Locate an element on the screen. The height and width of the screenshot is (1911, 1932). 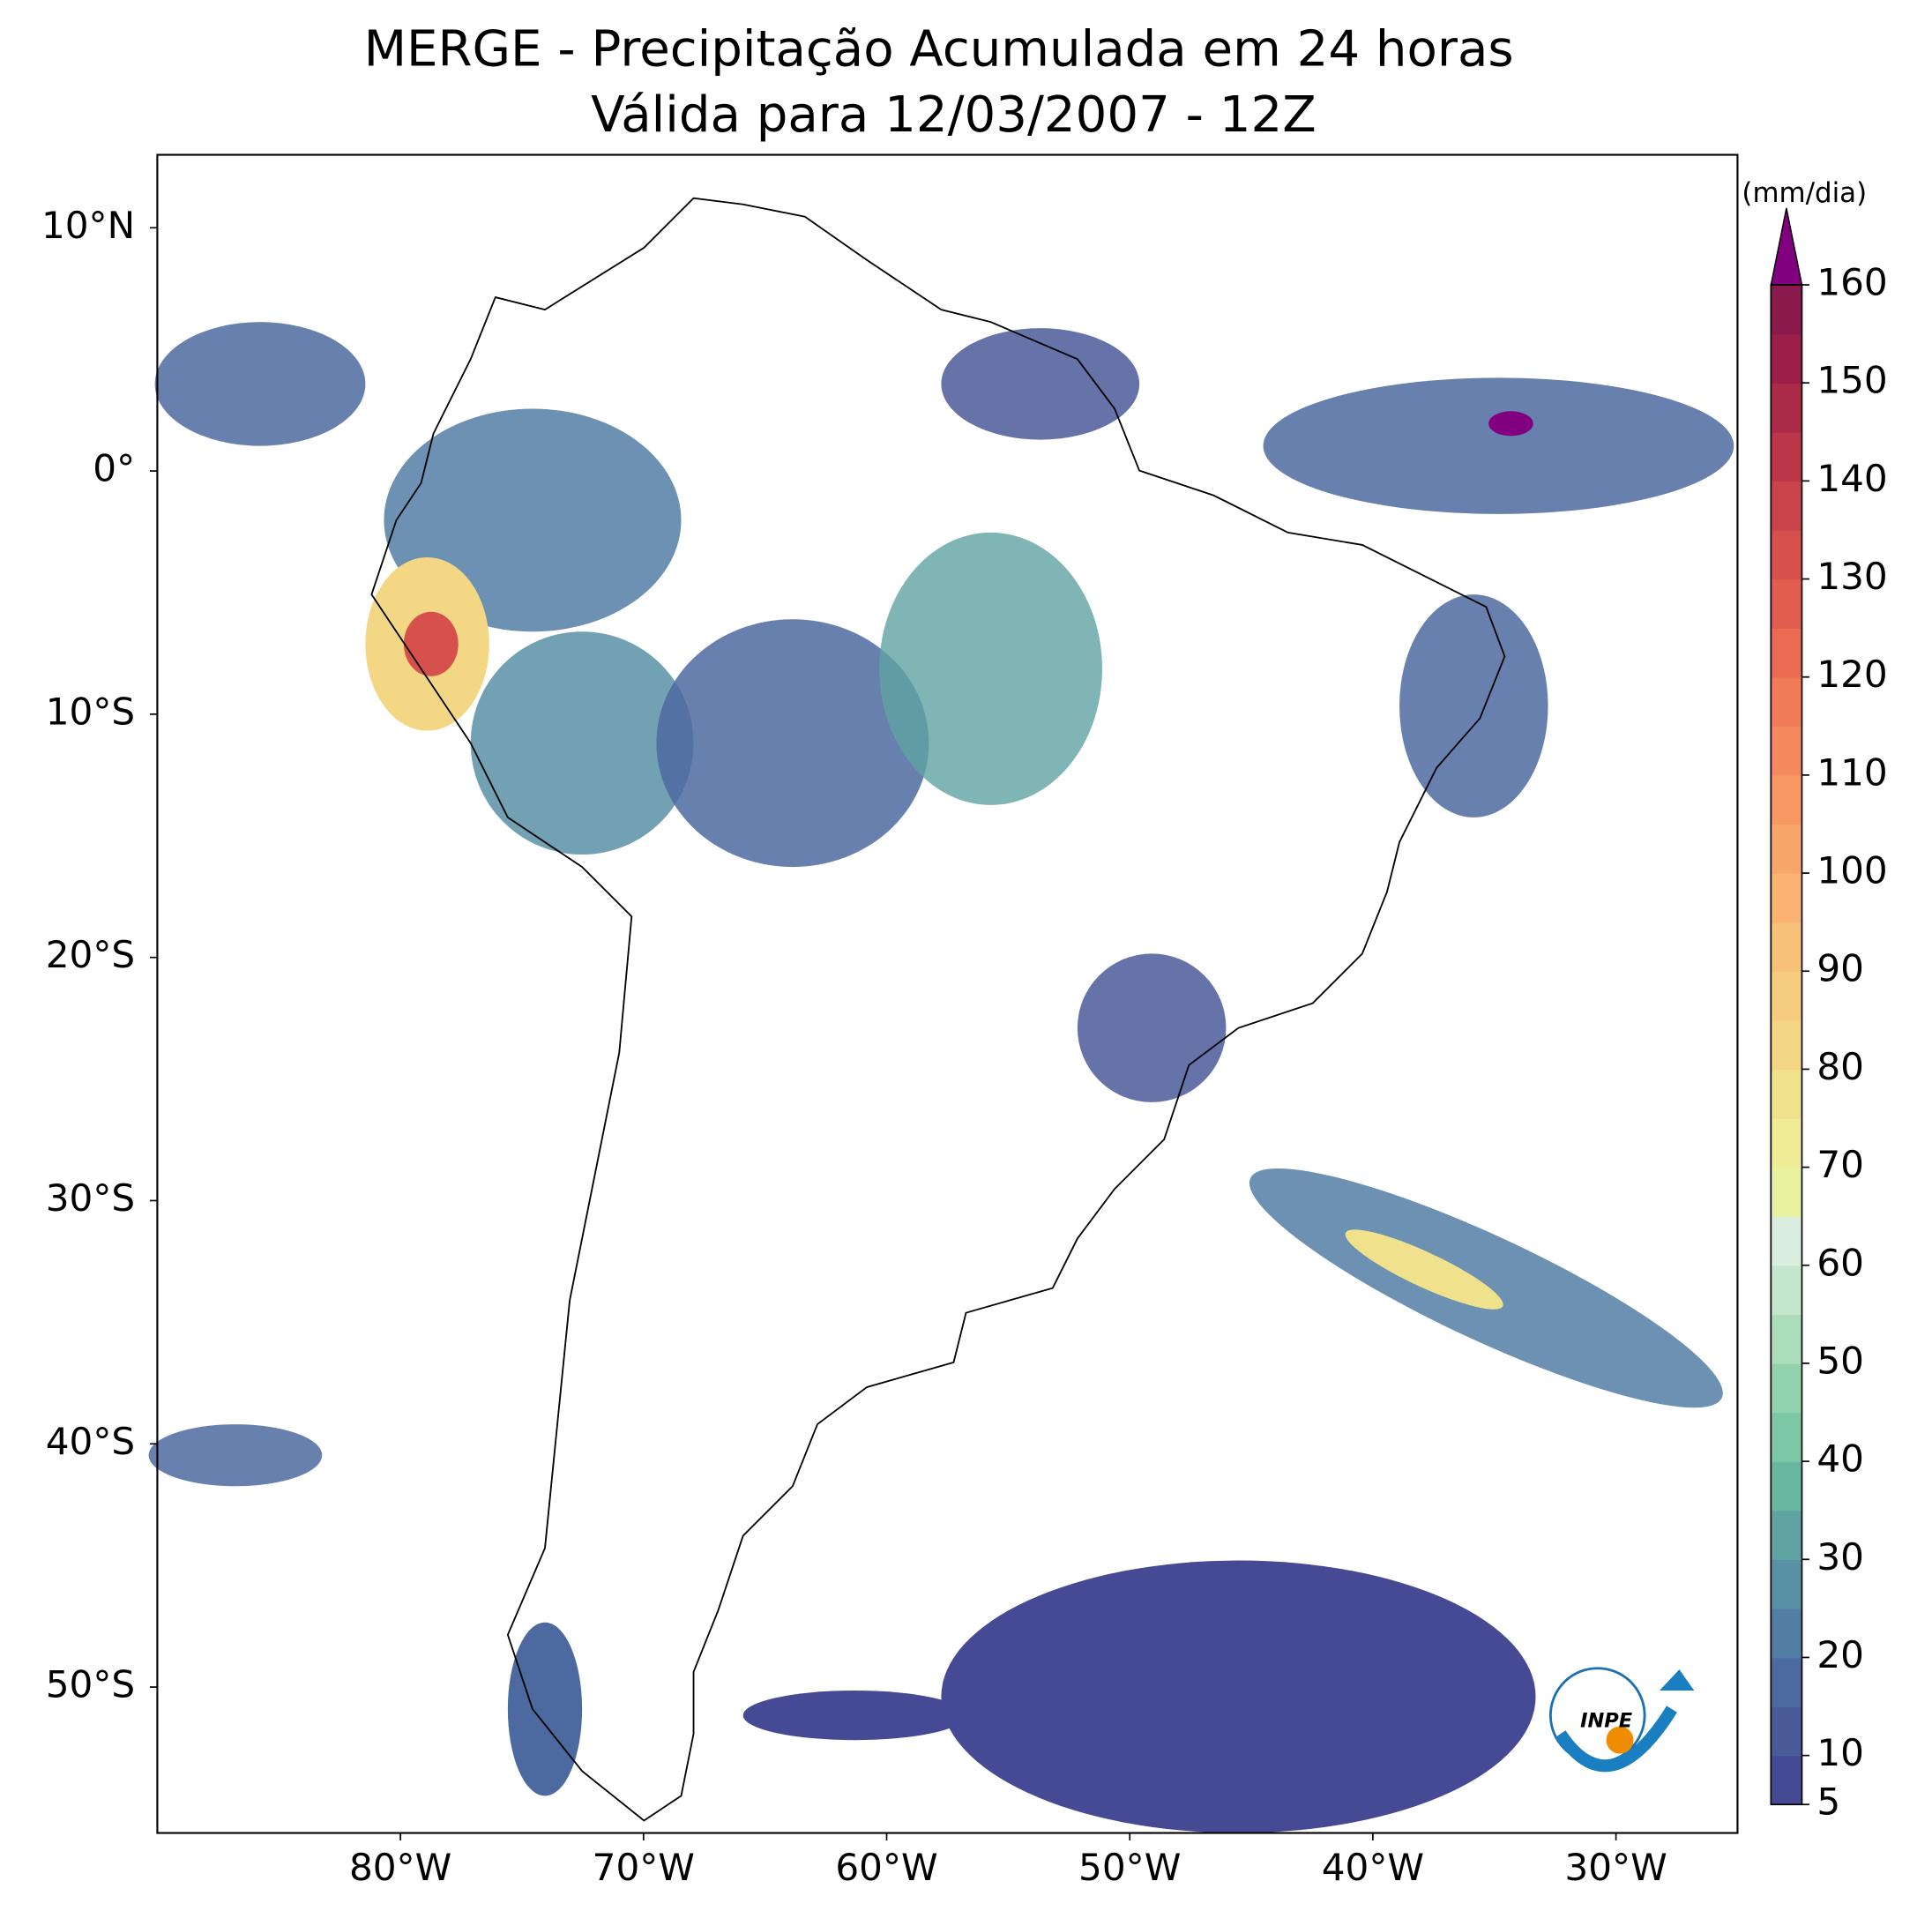
y-tick-label: 10°N is located at coordinates (88, 226).